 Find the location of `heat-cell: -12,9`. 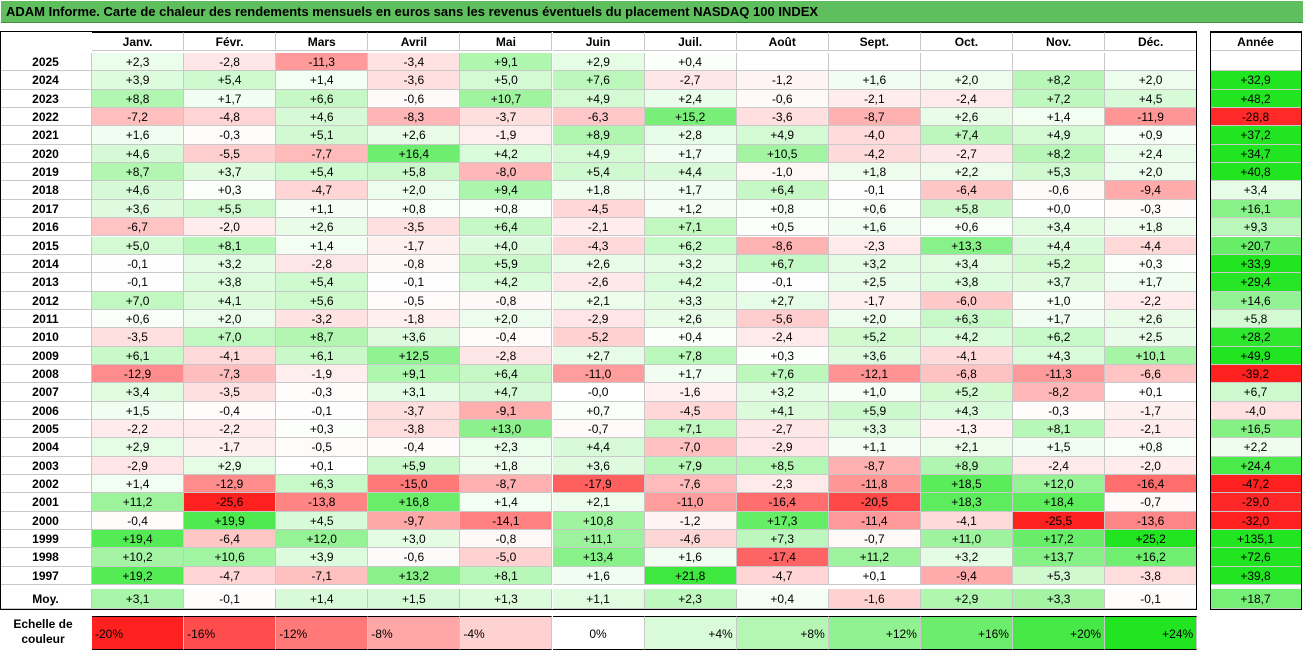

heat-cell: -12,9 is located at coordinates (230, 484).